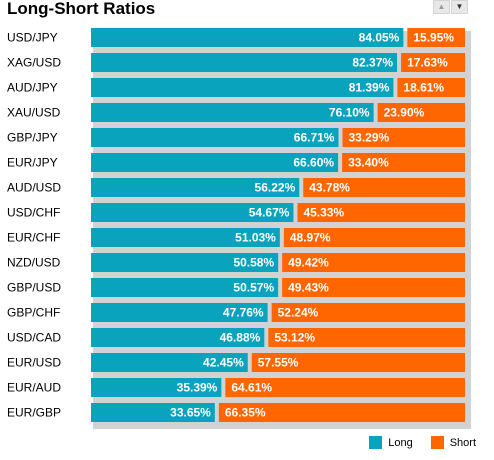  What do you see at coordinates (349, 113) in the screenshot?
I see `data-label-long: 76.10%` at bounding box center [349, 113].